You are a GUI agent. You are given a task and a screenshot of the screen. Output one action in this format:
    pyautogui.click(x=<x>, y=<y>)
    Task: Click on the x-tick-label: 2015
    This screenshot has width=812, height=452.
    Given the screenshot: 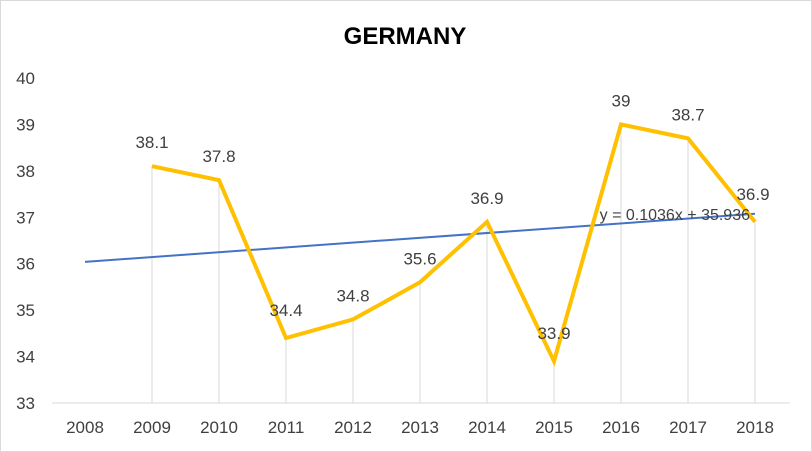 What is the action you would take?
    pyautogui.click(x=554, y=427)
    